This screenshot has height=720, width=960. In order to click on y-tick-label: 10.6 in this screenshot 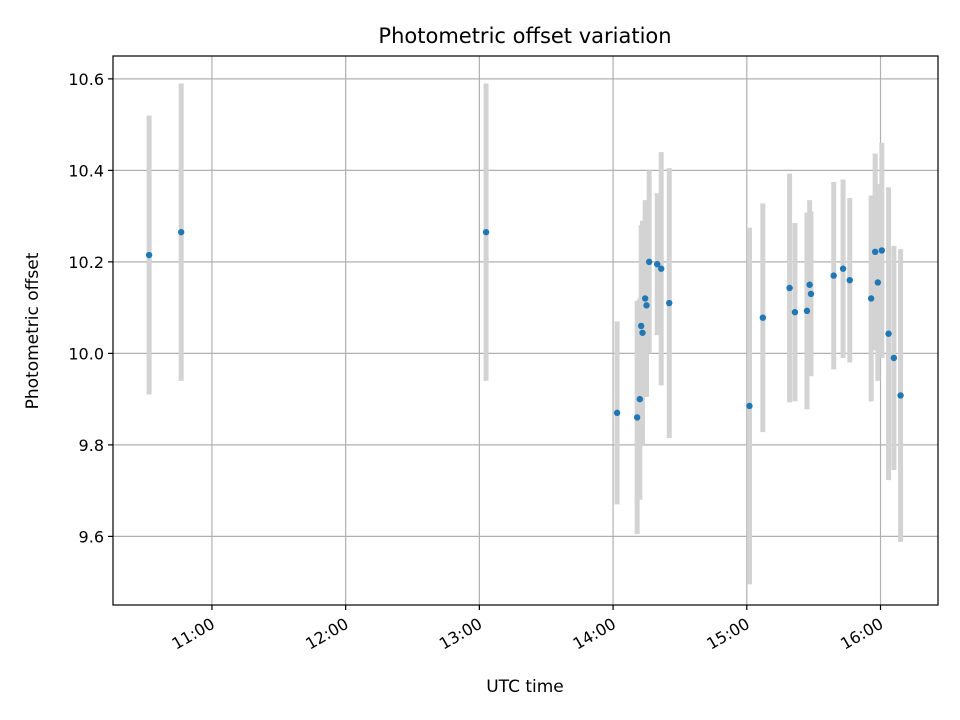, I will do `click(86, 79)`.